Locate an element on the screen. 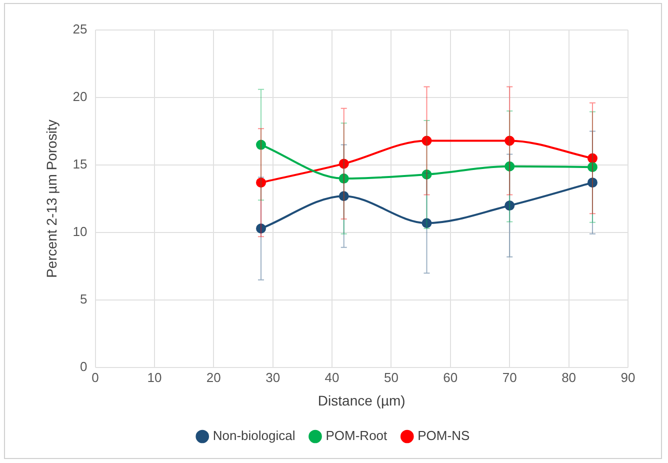 This screenshot has width=668, height=463. legend-label: POM-NS is located at coordinates (444, 436).